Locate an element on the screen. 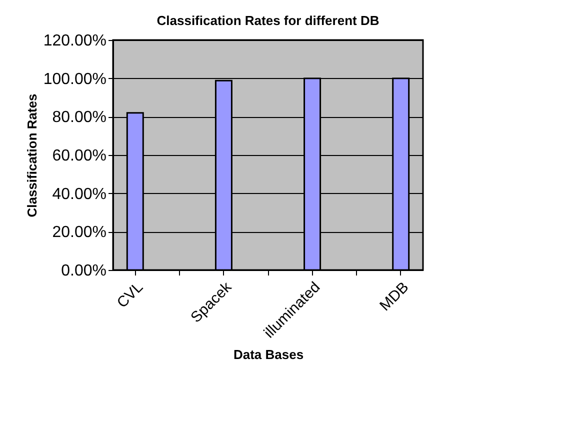  y-tick-label: 60.00% is located at coordinates (79, 156).